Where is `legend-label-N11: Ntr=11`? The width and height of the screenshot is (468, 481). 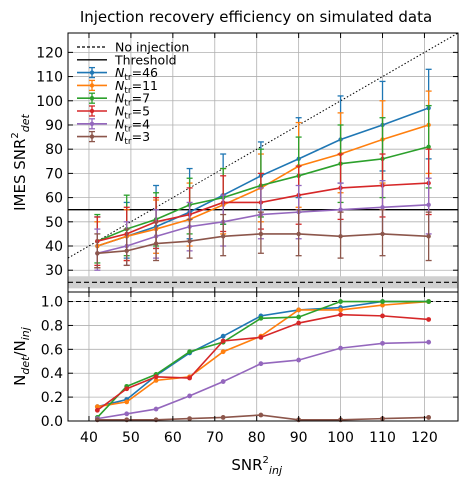 legend-label-N11: Ntr=11 is located at coordinates (136, 87).